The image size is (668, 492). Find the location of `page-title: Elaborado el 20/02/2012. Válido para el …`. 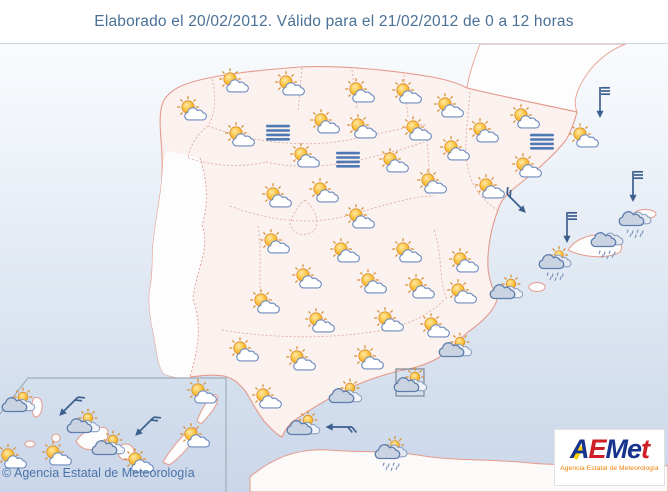

page-title: Elaborado el 20/02/2012. Válido para el … is located at coordinates (334, 22).